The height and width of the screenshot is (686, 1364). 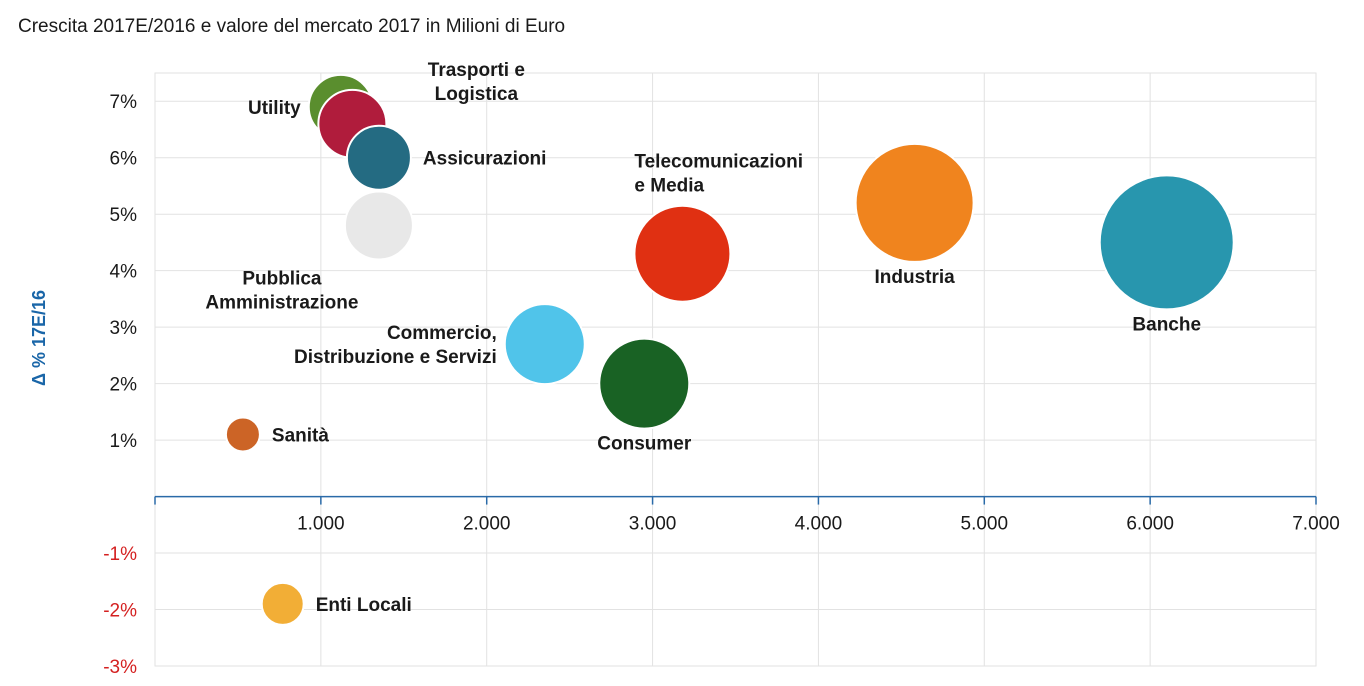 What do you see at coordinates (476, 82) in the screenshot?
I see `bubble-label: Trasporti e Logistica` at bounding box center [476, 82].